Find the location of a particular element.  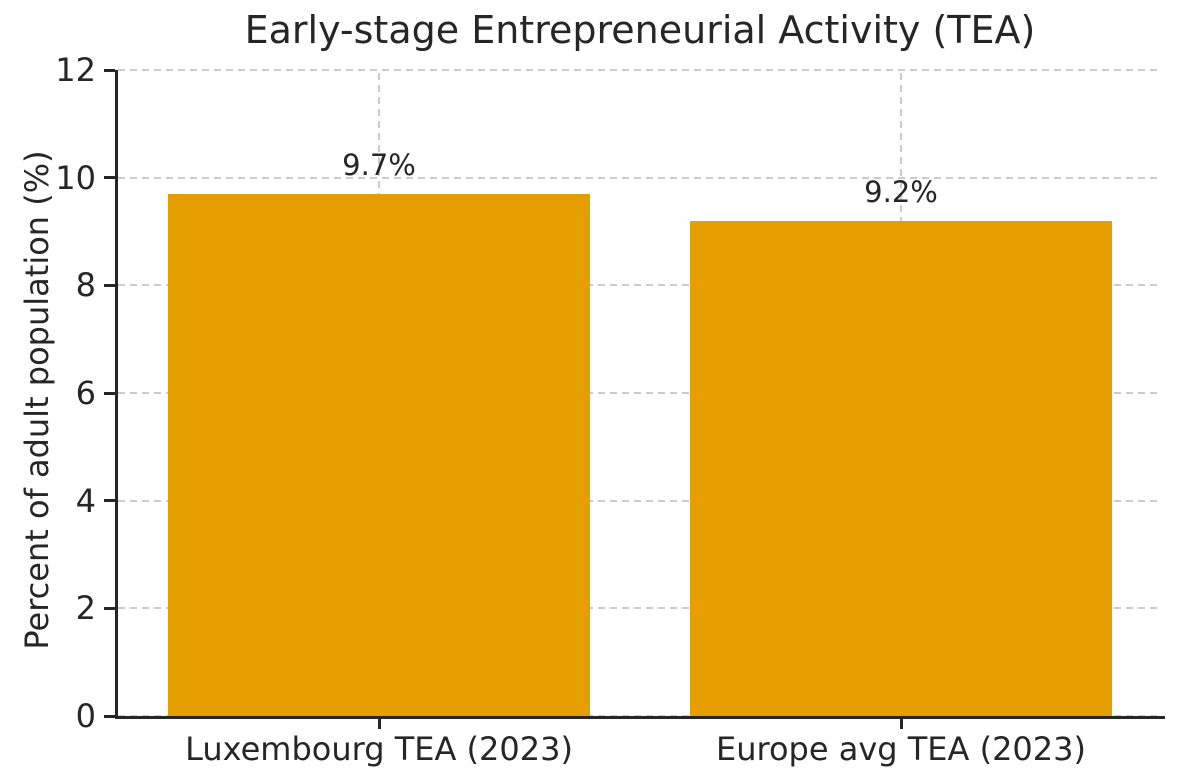

bar-value-label: 9.7% is located at coordinates (379, 164).